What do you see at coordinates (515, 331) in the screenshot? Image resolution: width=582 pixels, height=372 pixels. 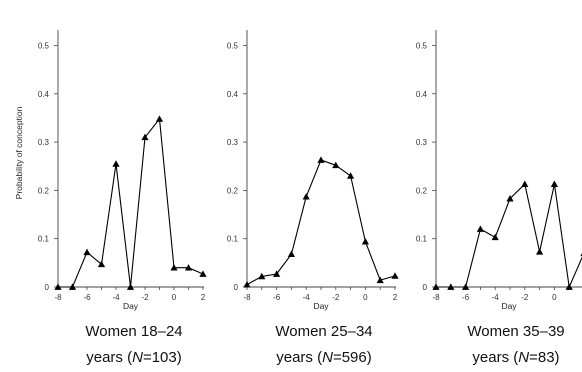 I see `panel-caption-line1: Women 35–39` at bounding box center [515, 331].